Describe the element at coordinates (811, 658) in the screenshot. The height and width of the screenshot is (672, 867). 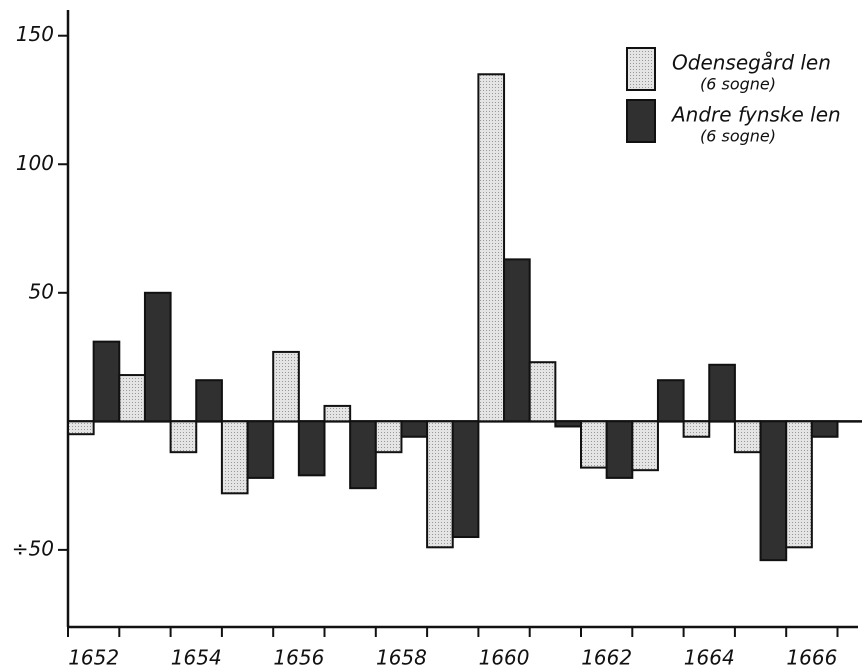
I see `x-tick-label: 1666` at that location.